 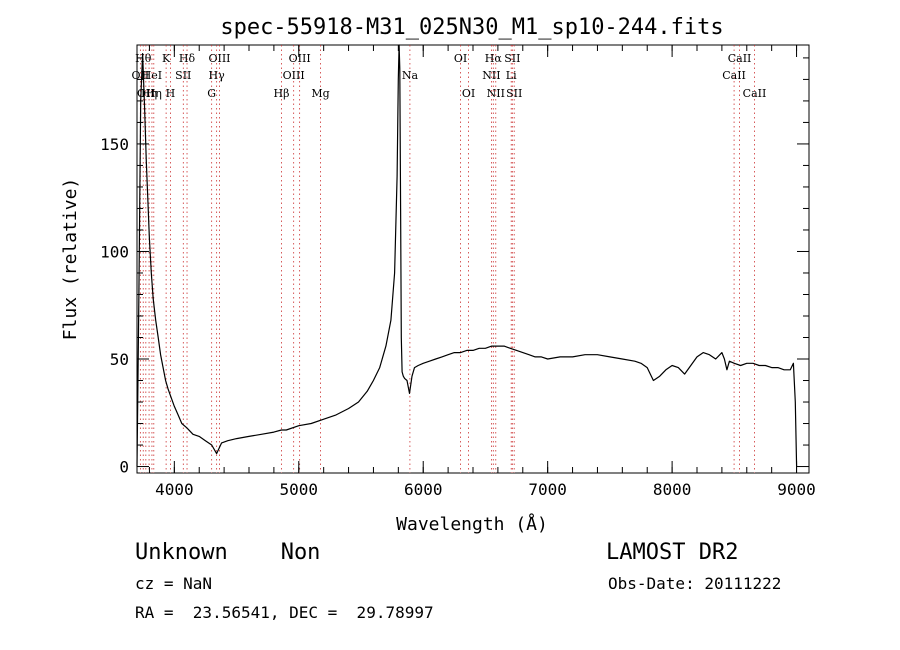 What do you see at coordinates (511, 75) in the screenshot?
I see `line-label: Li` at bounding box center [511, 75].